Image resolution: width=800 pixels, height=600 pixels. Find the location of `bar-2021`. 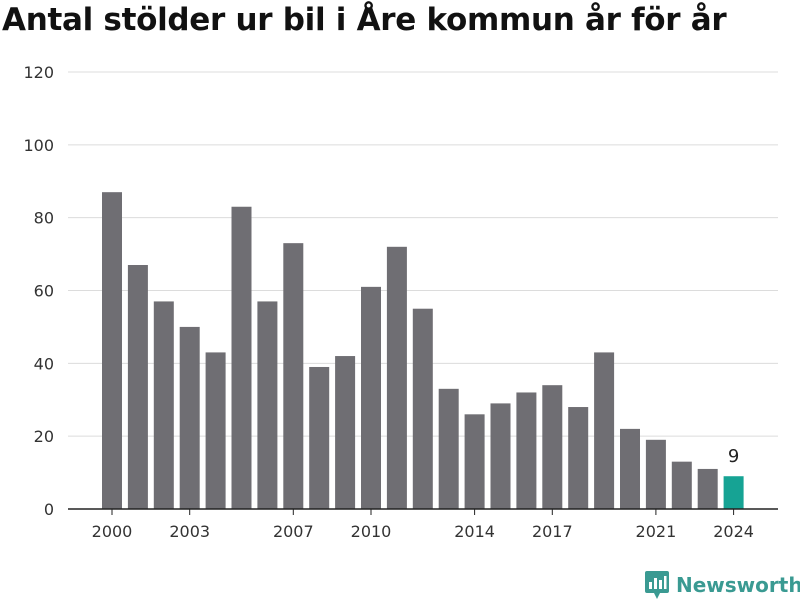

bar-2021 is located at coordinates (655, 474).